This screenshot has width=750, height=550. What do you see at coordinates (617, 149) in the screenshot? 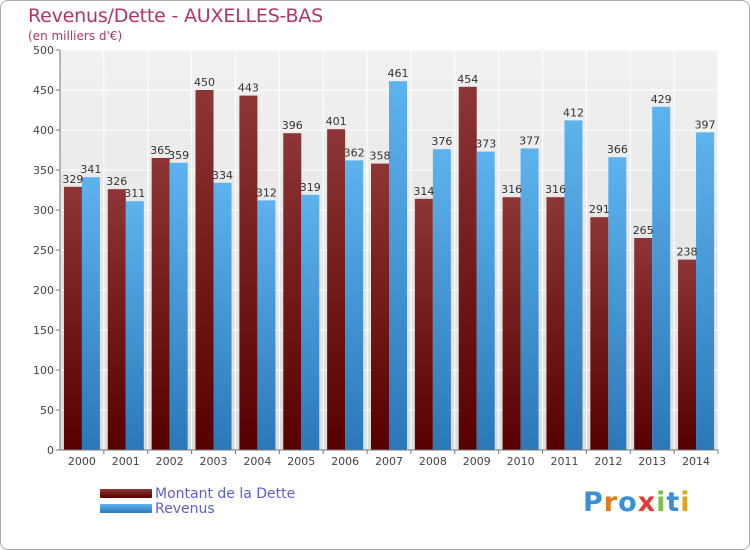
I see `data-label-revenus: 366` at bounding box center [617, 149].